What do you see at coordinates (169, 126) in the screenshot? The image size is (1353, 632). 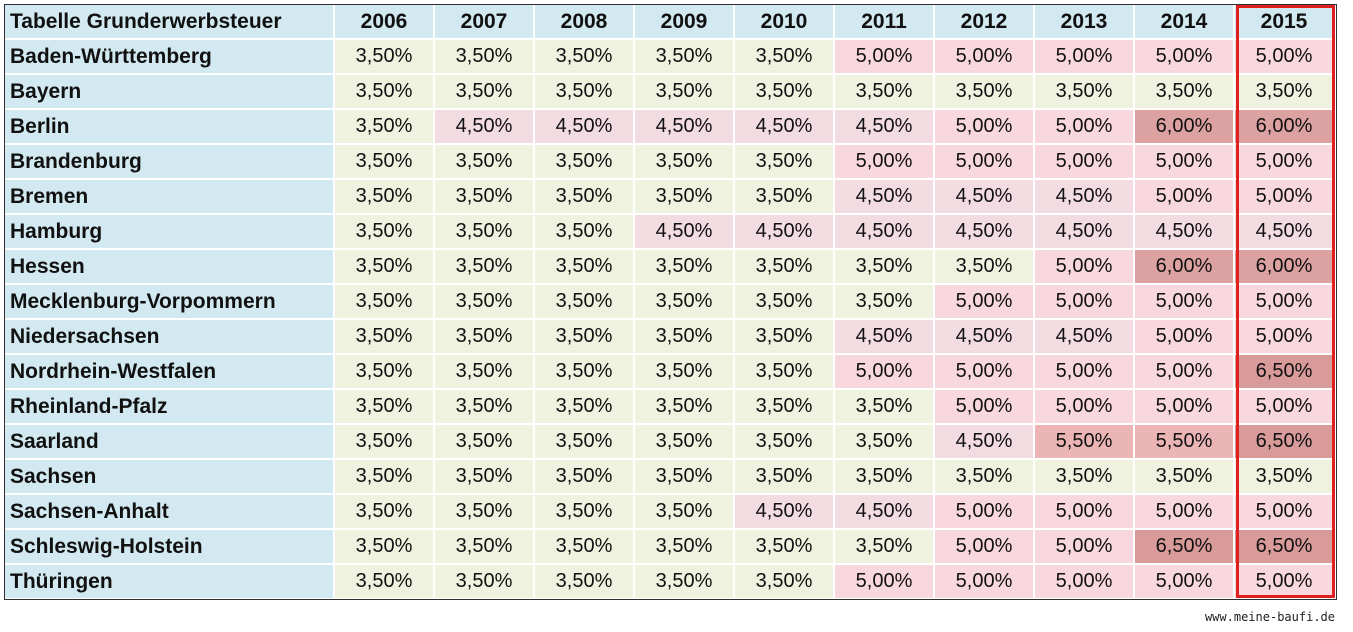 I see `state-label: Berlin` at bounding box center [169, 126].